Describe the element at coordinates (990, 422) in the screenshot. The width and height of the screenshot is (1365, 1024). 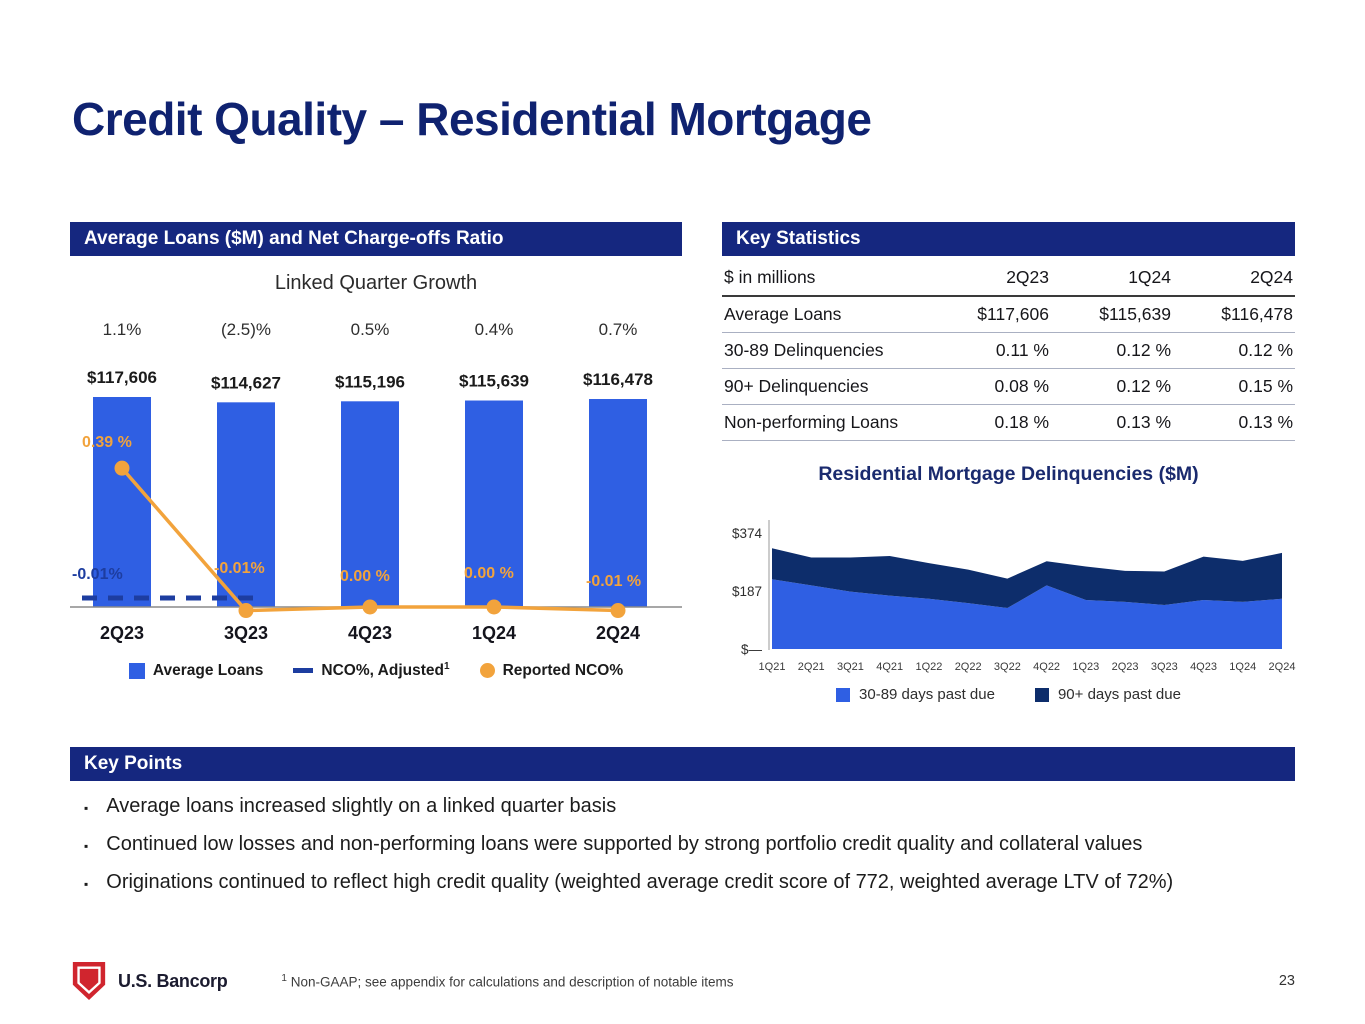
I see `stats-cell: 0.18 %` at that location.